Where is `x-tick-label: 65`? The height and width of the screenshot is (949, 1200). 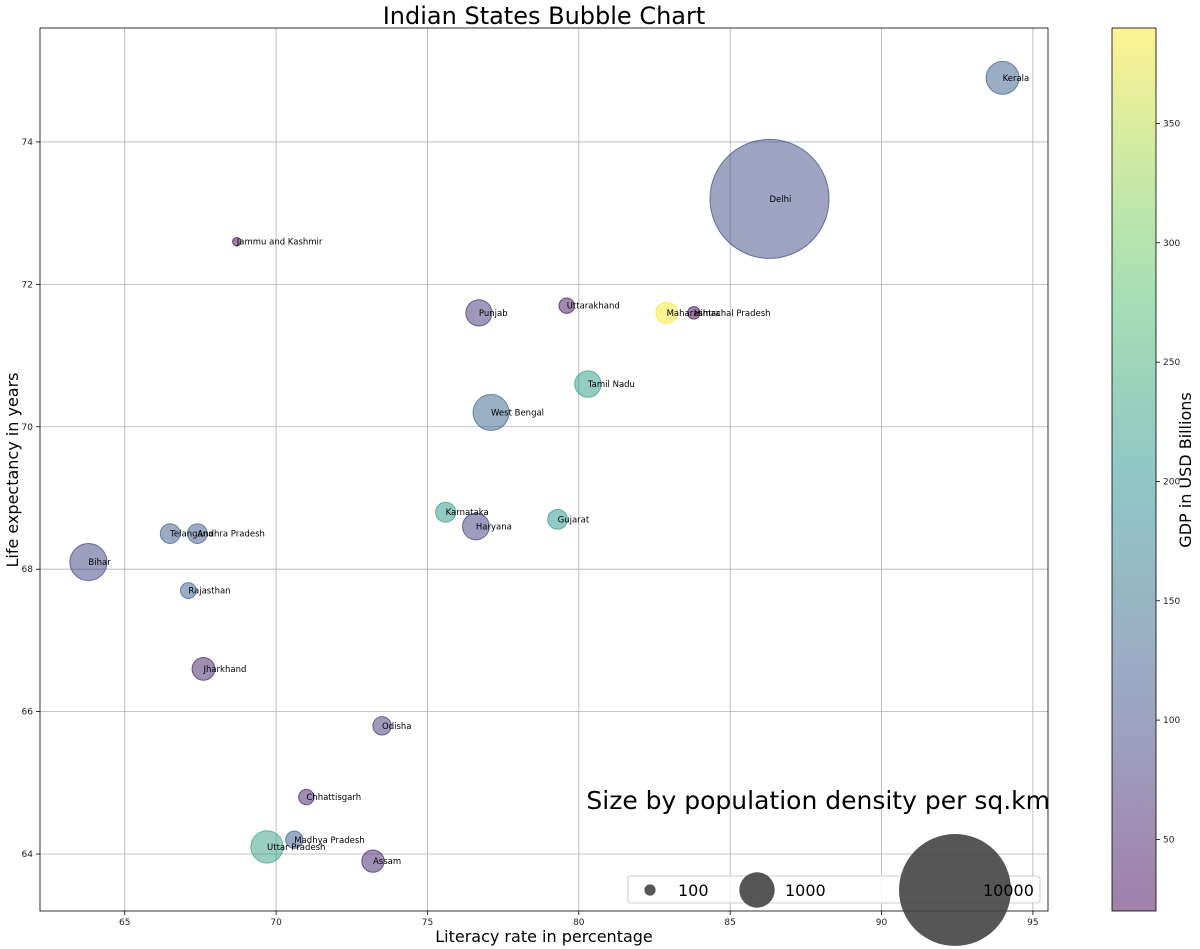 x-tick-label: 65 is located at coordinates (124, 923).